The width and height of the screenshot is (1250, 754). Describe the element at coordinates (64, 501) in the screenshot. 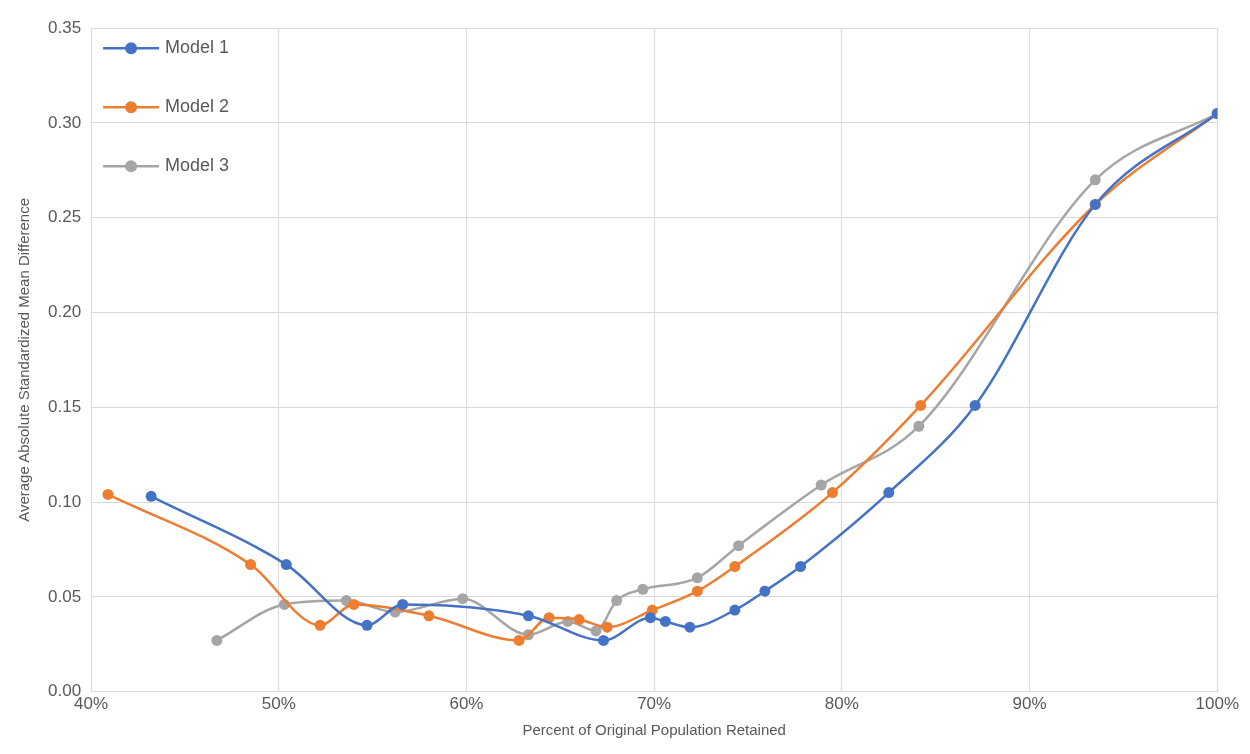

I see `y-tick-label: 0.10` at that location.